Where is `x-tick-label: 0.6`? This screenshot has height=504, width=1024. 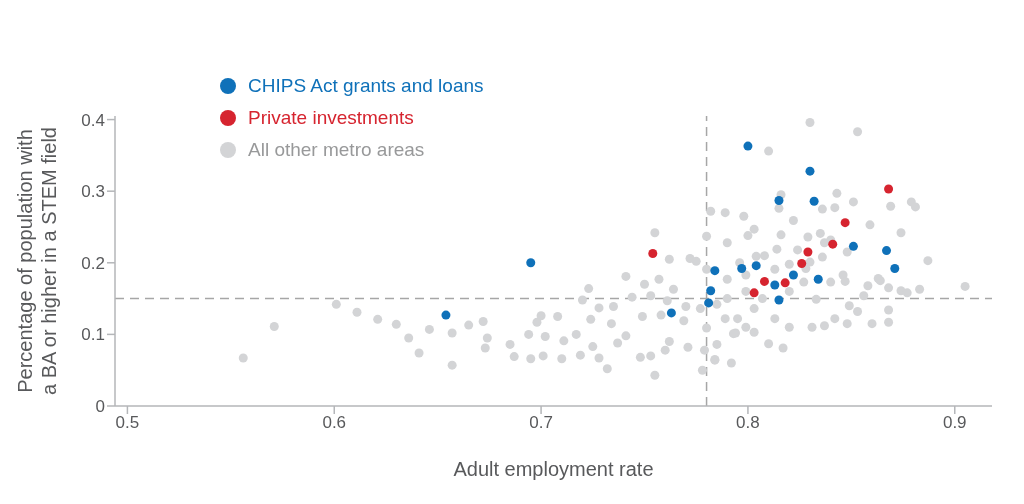 x-tick-label: 0.6 is located at coordinates (334, 423).